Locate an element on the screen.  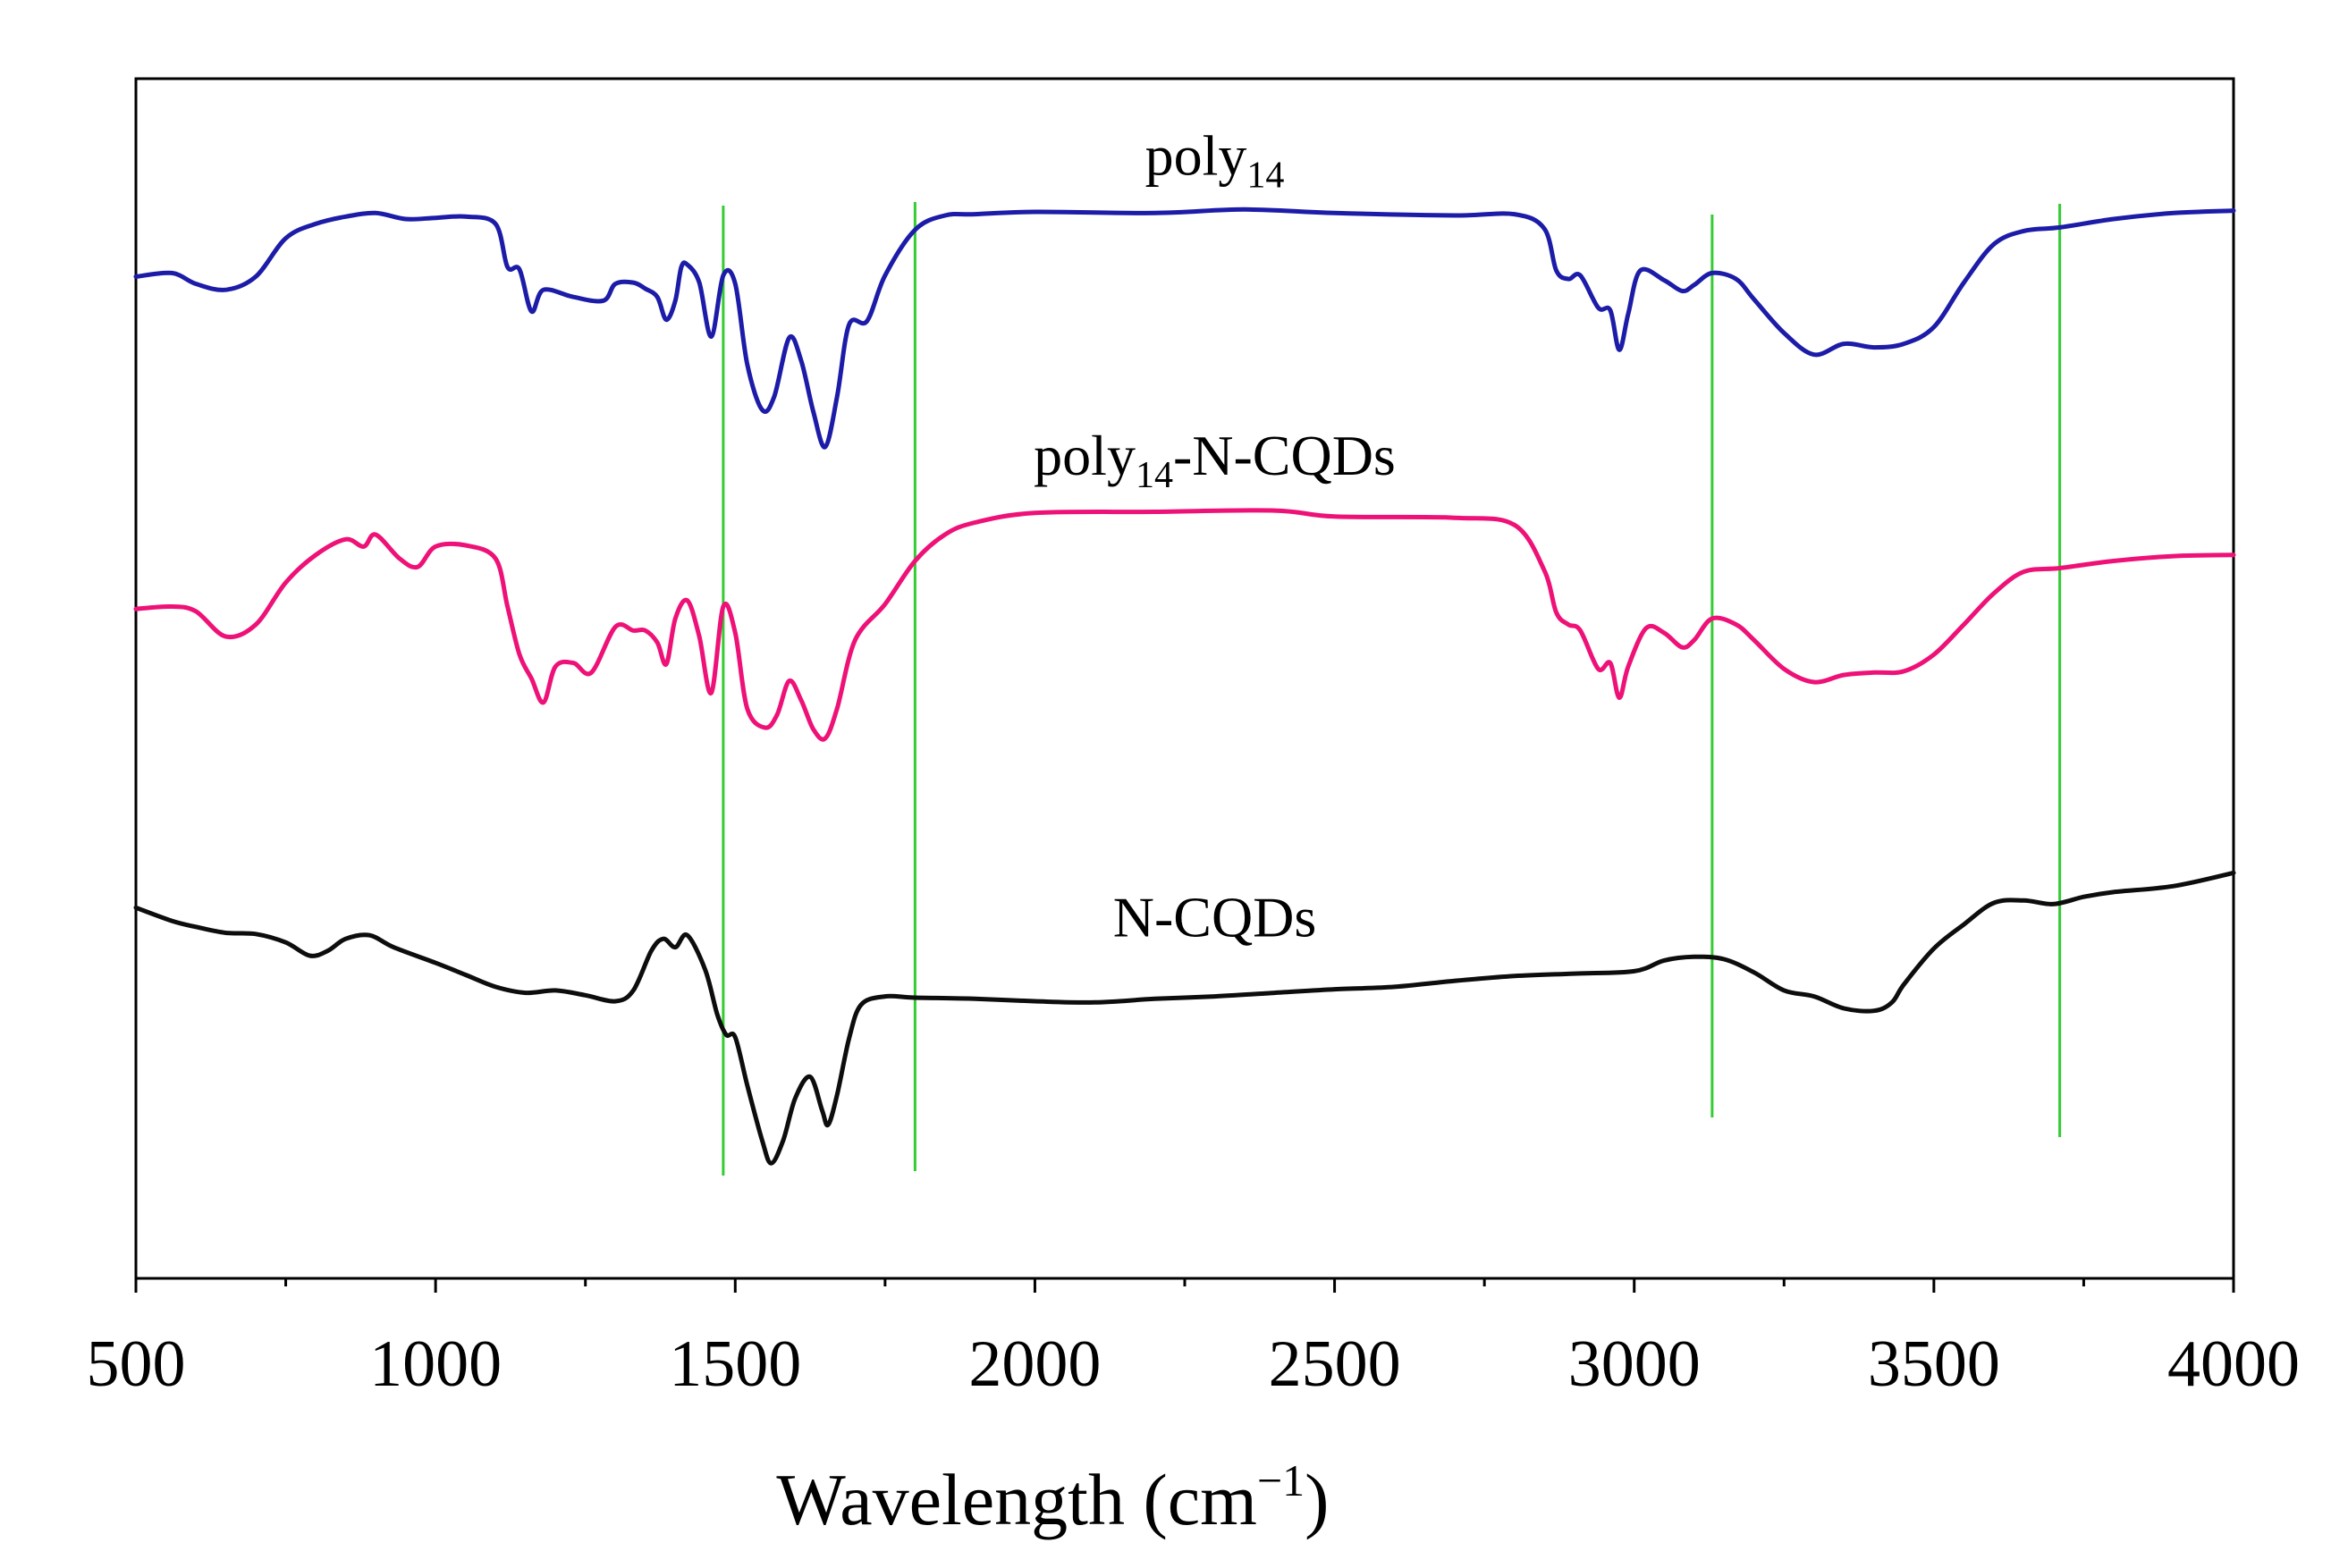
x-axis-title: Wavelength (cm−1) is located at coordinates (1052, 1497).